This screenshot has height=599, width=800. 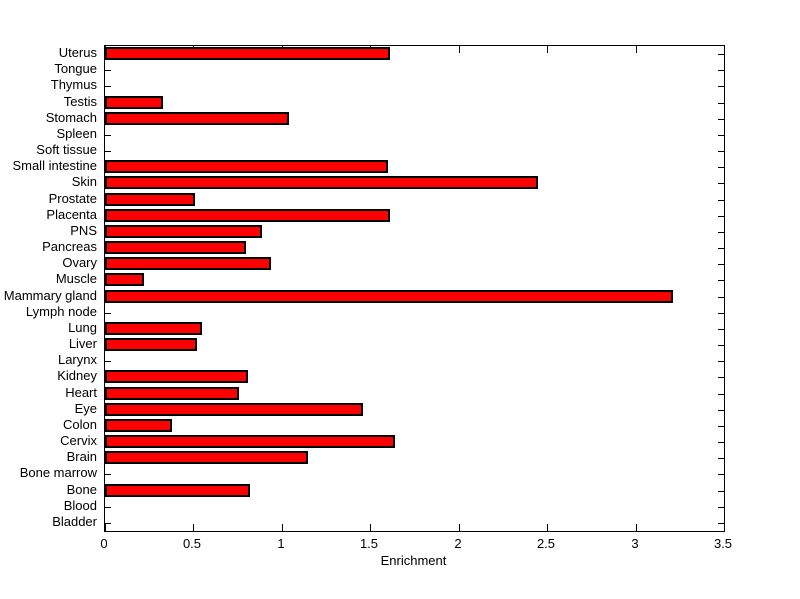 I want to click on bar-bone, so click(x=177, y=490).